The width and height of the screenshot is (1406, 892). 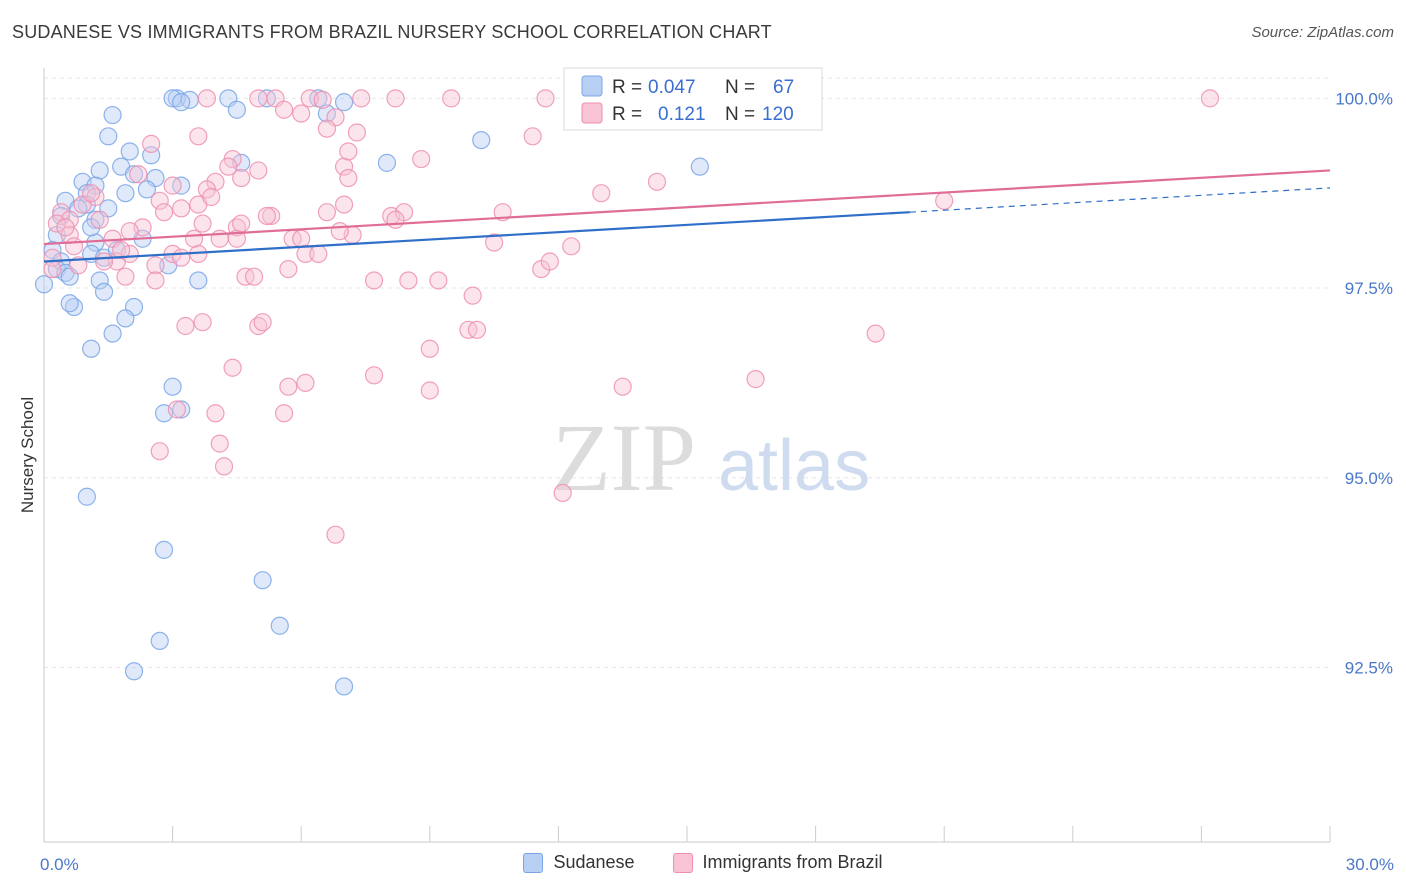 What do you see at coordinates (627, 87) in the screenshot?
I see `stats-r-label-sudanese: R =` at bounding box center [627, 87].